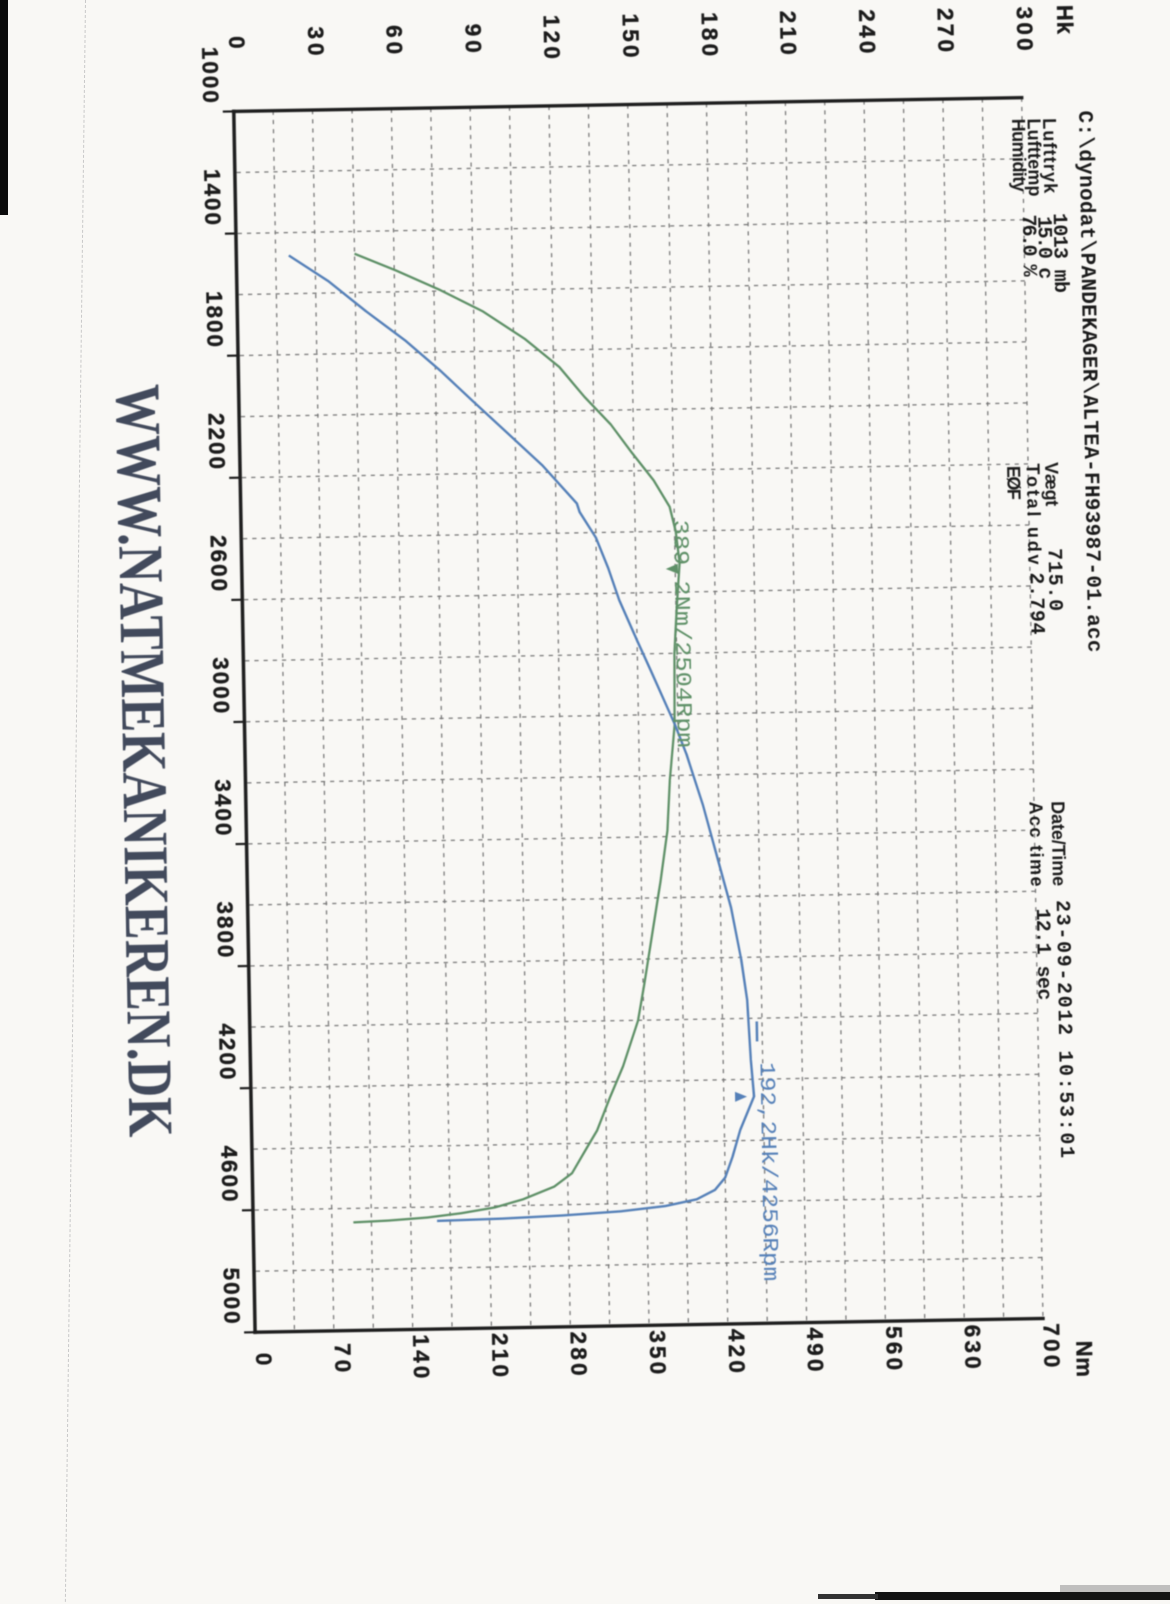 This screenshot has height=1604, width=1170. I want to click on svg-text: 3800, so click(225, 929).